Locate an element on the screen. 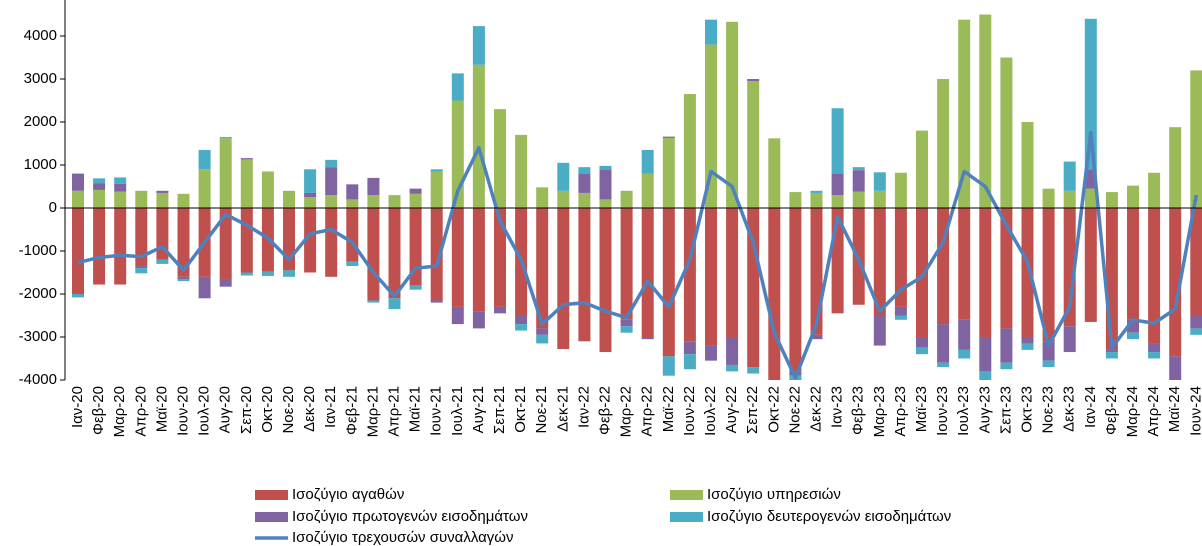 The image size is (1202, 546). x-tick-label: Απρ-23 is located at coordinates (900, 411).